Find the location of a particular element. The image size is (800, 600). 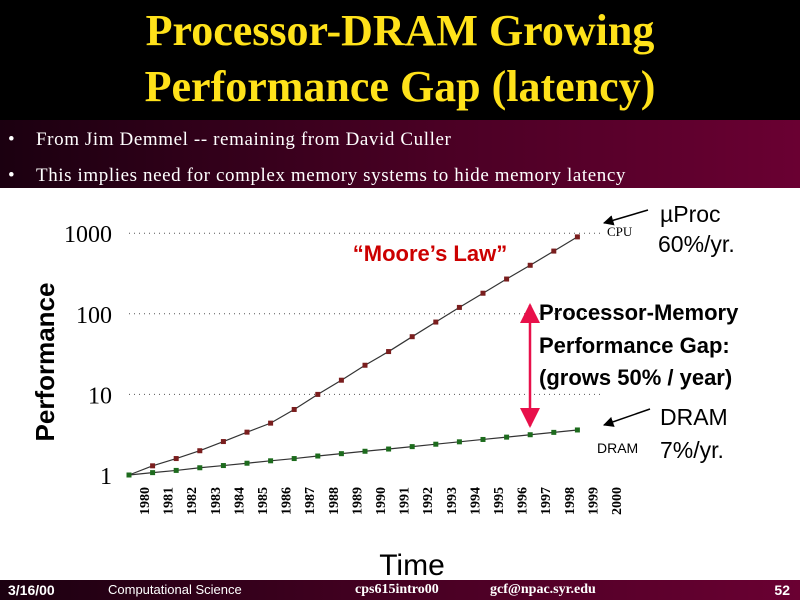

x-tick-label: 2000 is located at coordinates (617, 501).